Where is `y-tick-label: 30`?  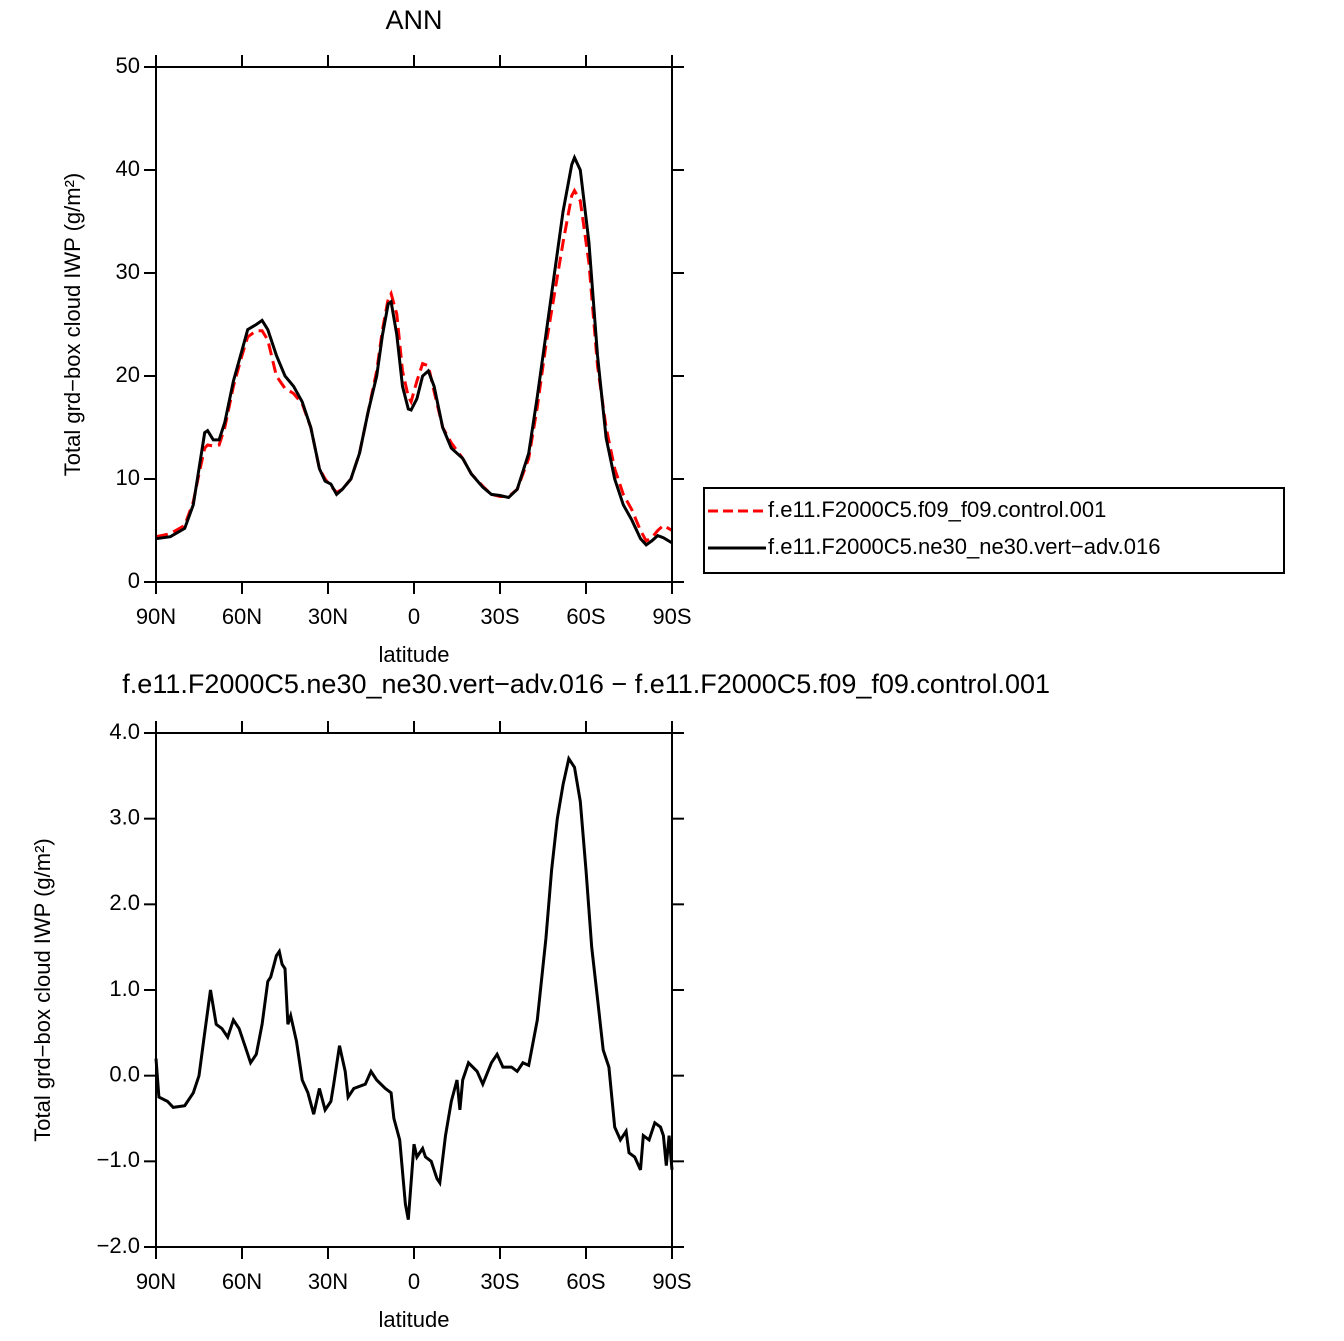
y-tick-label: 30 is located at coordinates (128, 271).